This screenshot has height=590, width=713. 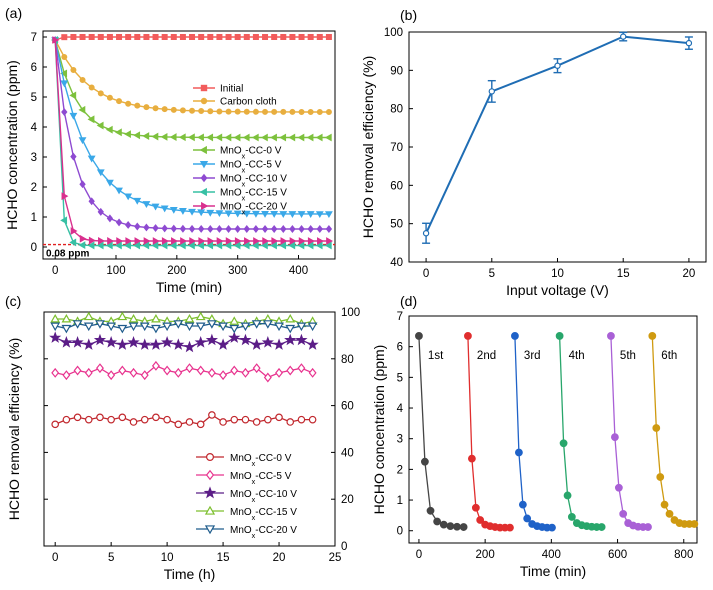 I want to click on x-tick-label: 800, so click(x=683, y=555).